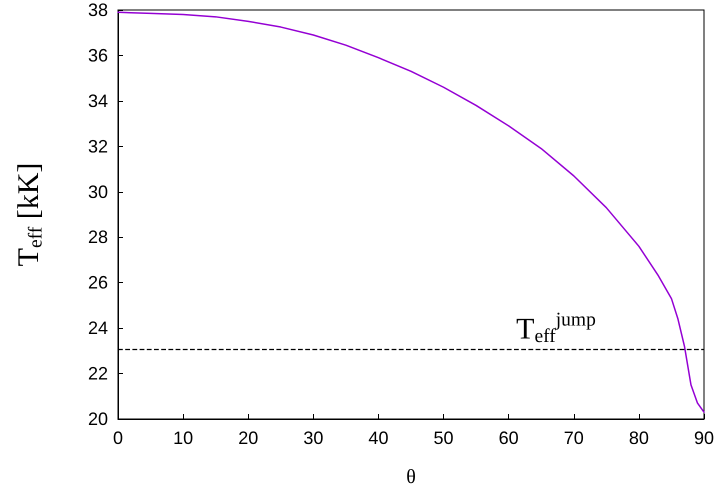 This screenshot has height=504, width=722. I want to click on y-tick-label: 24, so click(98, 328).